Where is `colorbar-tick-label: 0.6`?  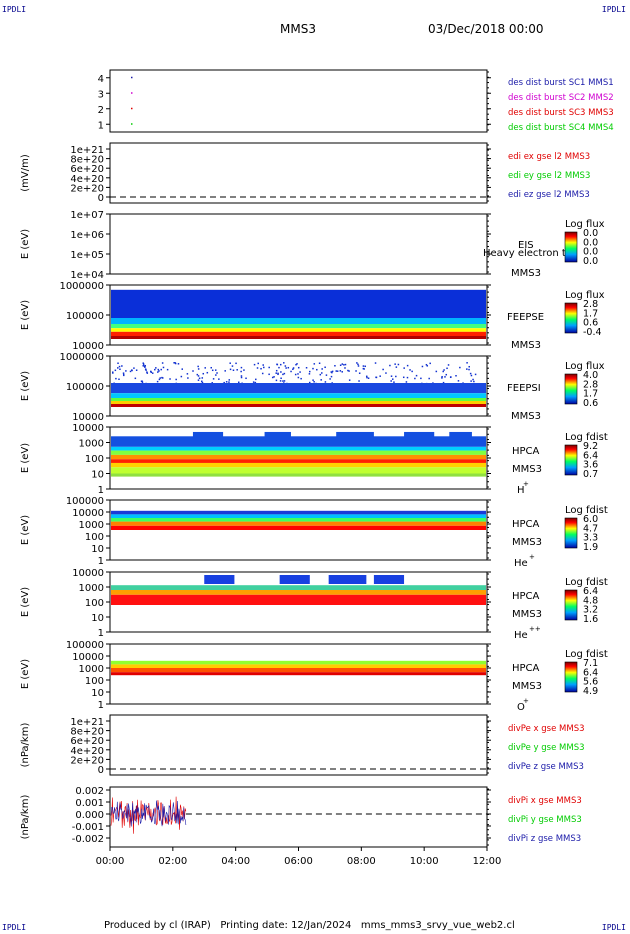
colorbar-tick-label: 0.6 is located at coordinates (590, 323).